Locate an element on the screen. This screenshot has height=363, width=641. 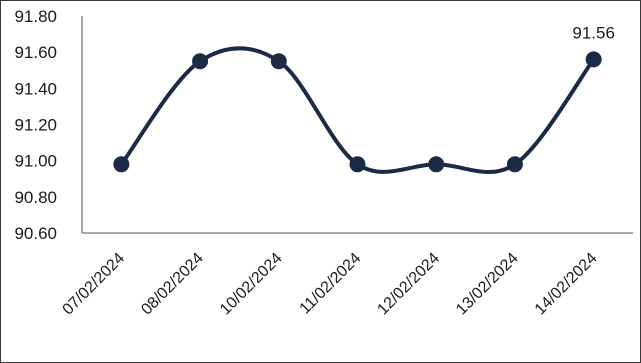
y-tick-label: 91.40 is located at coordinates (35, 88).